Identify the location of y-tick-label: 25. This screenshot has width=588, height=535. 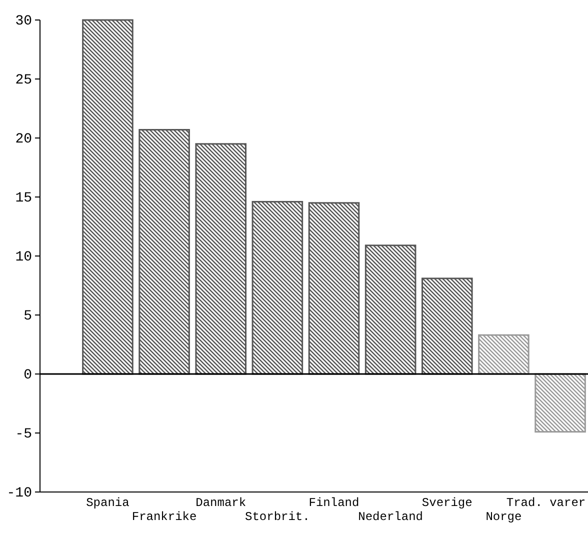
(23, 80).